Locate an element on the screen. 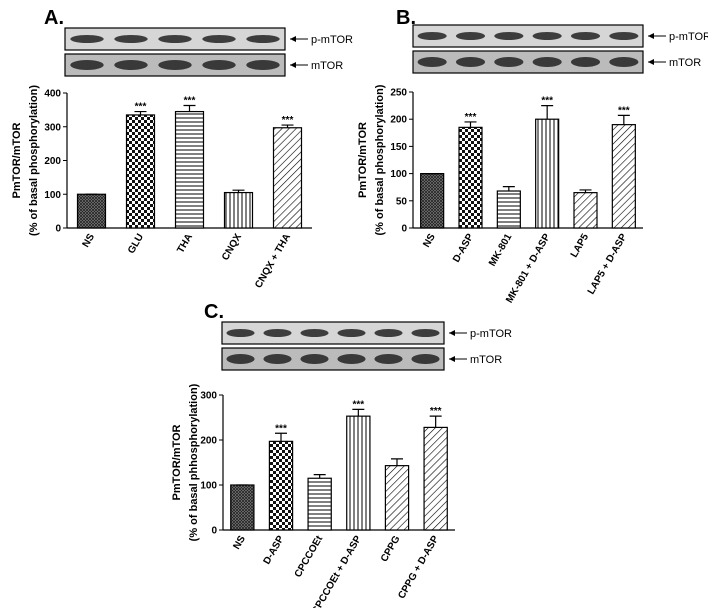 This screenshot has height=608, width=708. blot-label: p-mTOR is located at coordinates (332, 40).